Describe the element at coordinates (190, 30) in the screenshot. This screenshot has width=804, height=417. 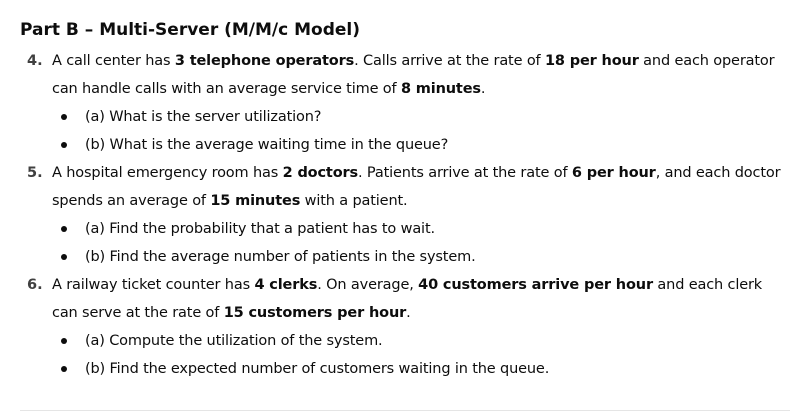
I see `section-title: Part B – Multi-Server (M/M/c Model)` at that location.